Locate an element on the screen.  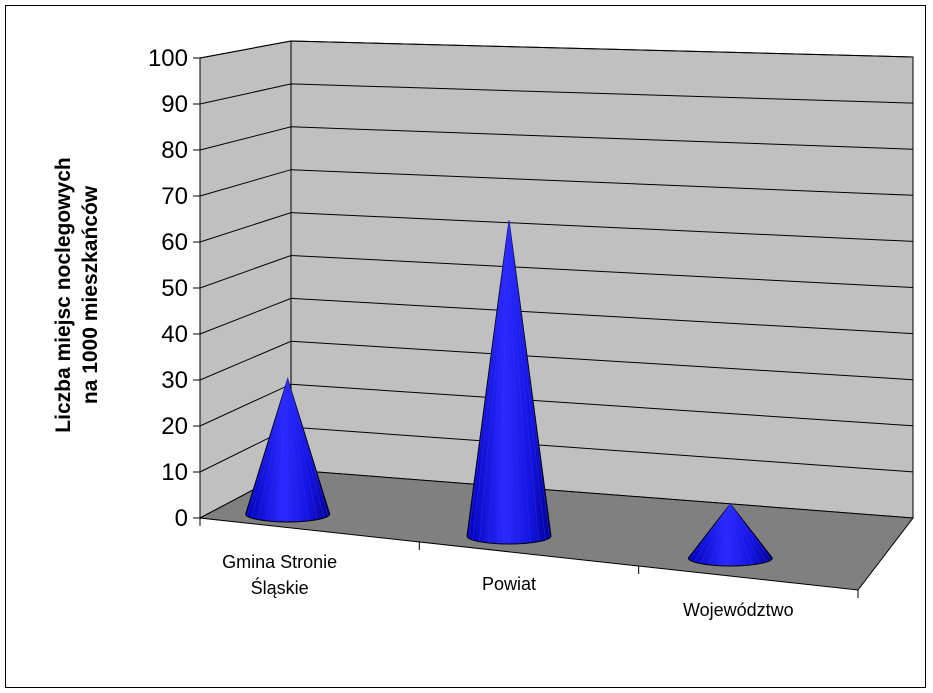
y-tick-label-0: 0 is located at coordinates (181, 518).